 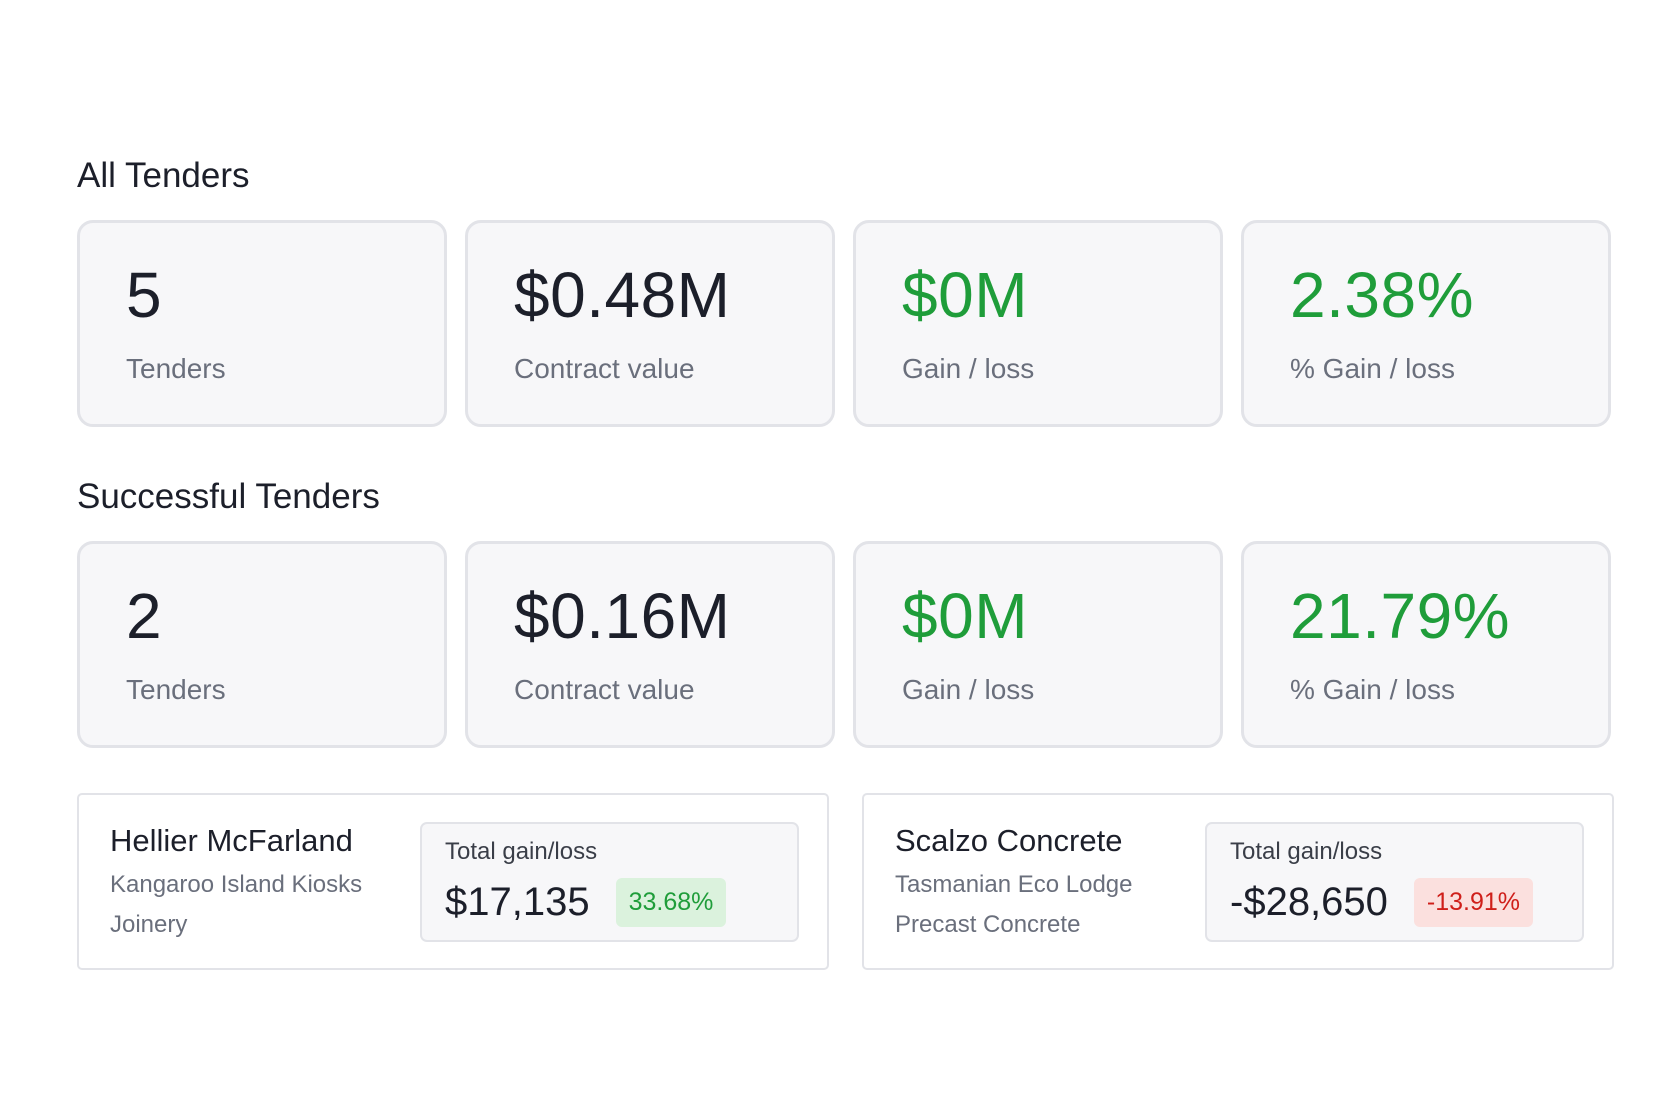 I want to click on stat-value: 21.79%, so click(x=1400, y=616).